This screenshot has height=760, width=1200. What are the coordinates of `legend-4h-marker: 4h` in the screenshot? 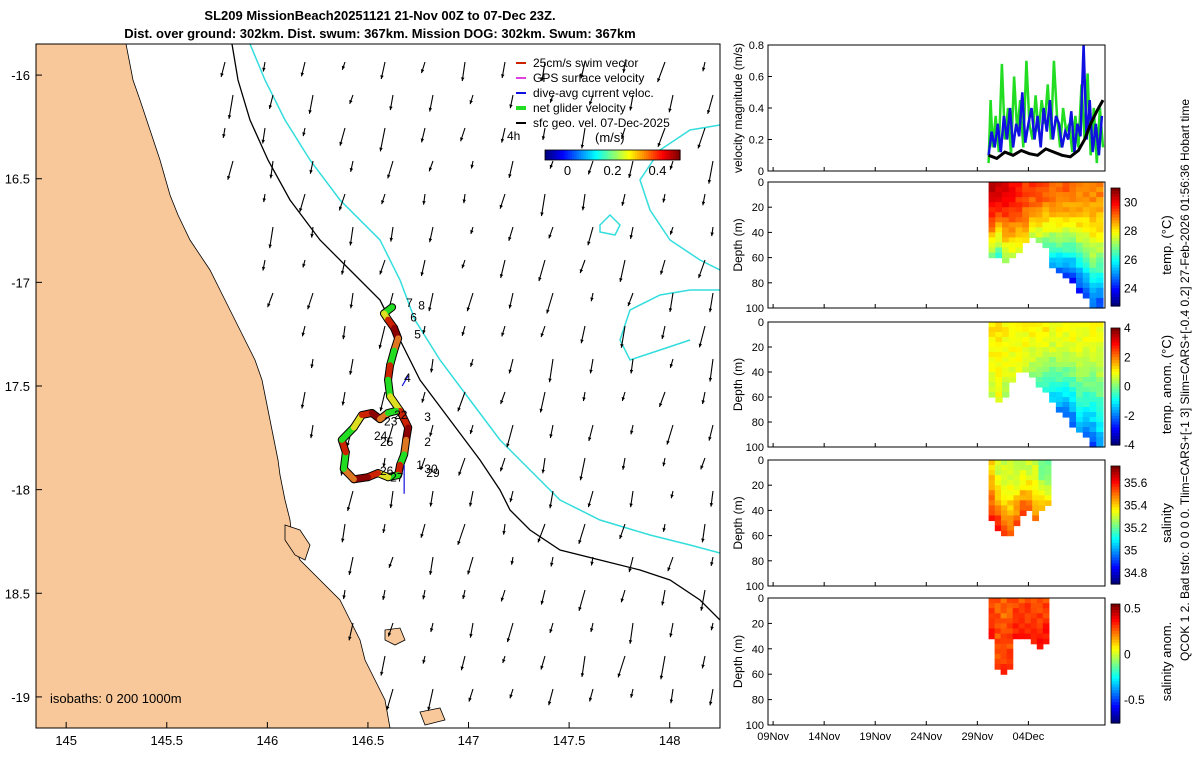 It's located at (513, 136).